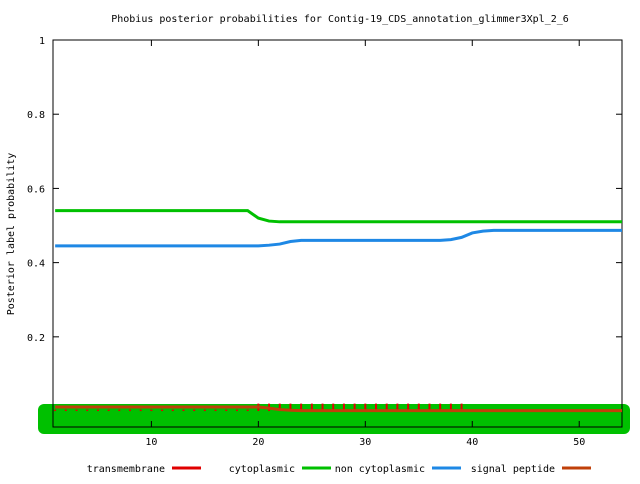 This screenshot has width=640, height=484. What do you see at coordinates (36, 189) in the screenshot?
I see `y-tick-label: 0.6` at bounding box center [36, 189].